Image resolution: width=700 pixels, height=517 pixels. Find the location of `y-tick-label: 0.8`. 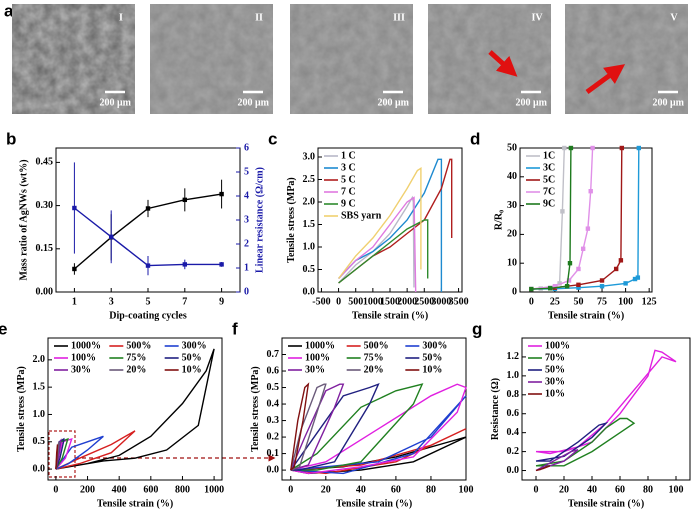

y-tick-label: 0.8 is located at coordinates (513, 394).